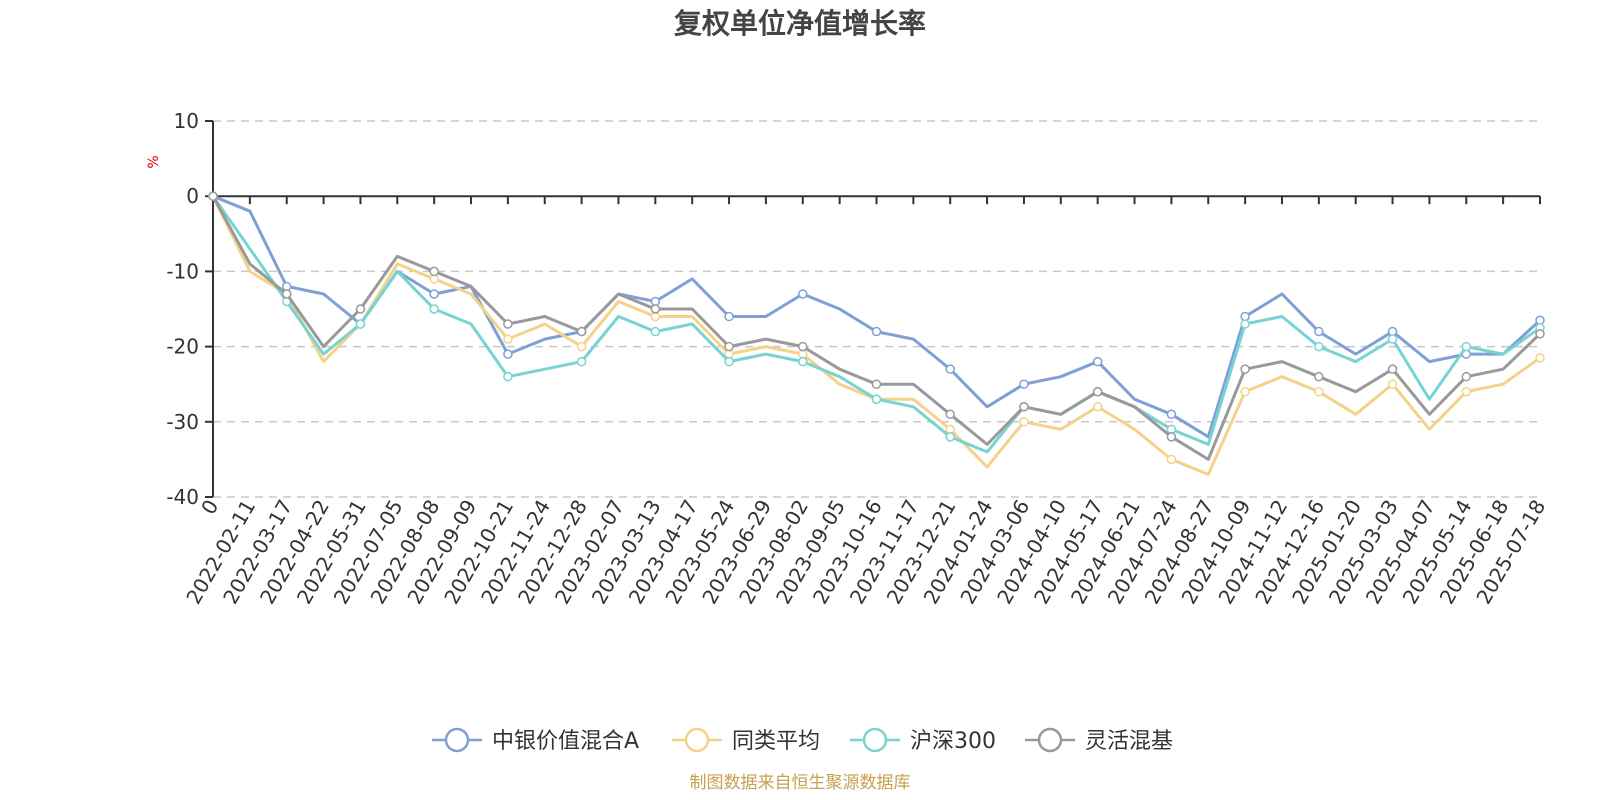 The width and height of the screenshot is (1600, 800). I want to click on legend-item: 灵活混基, so click(1099, 740).